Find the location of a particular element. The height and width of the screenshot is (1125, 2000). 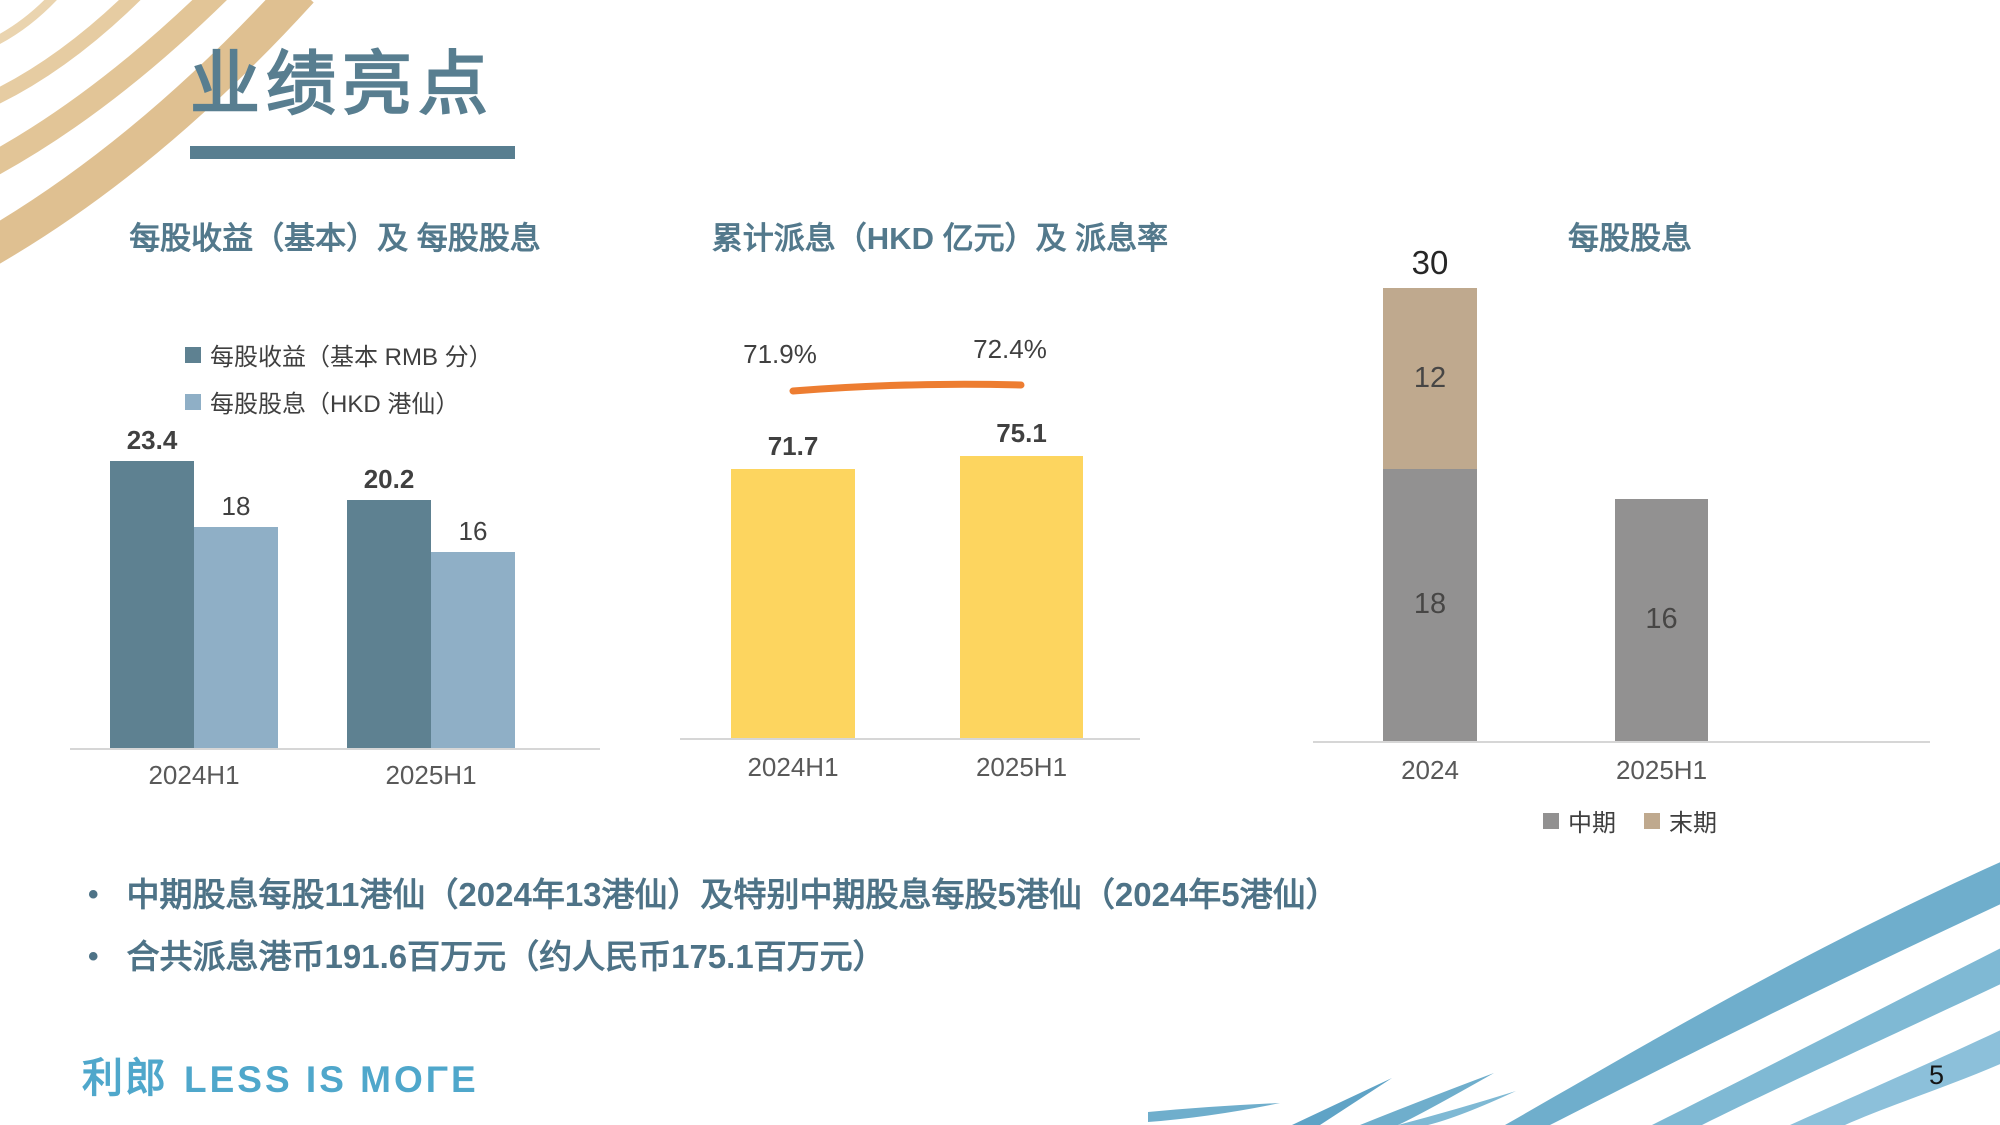

bullet-text: 合共派息港币191.6百万元（约人民币175.1百万元） is located at coordinates (506, 956).